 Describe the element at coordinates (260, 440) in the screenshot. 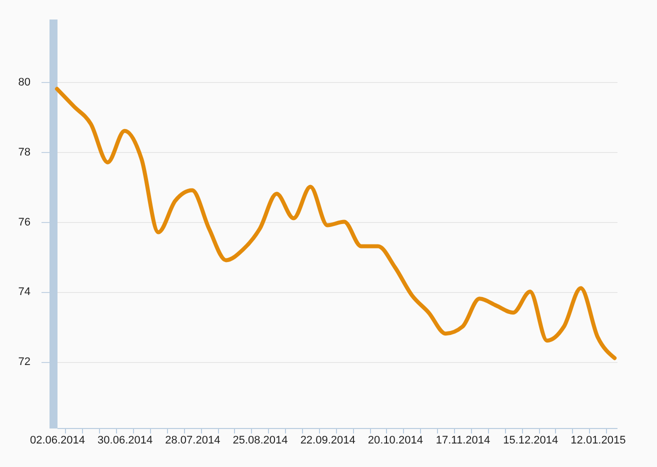

I see `x-tick-label: 25.08.2014` at that location.